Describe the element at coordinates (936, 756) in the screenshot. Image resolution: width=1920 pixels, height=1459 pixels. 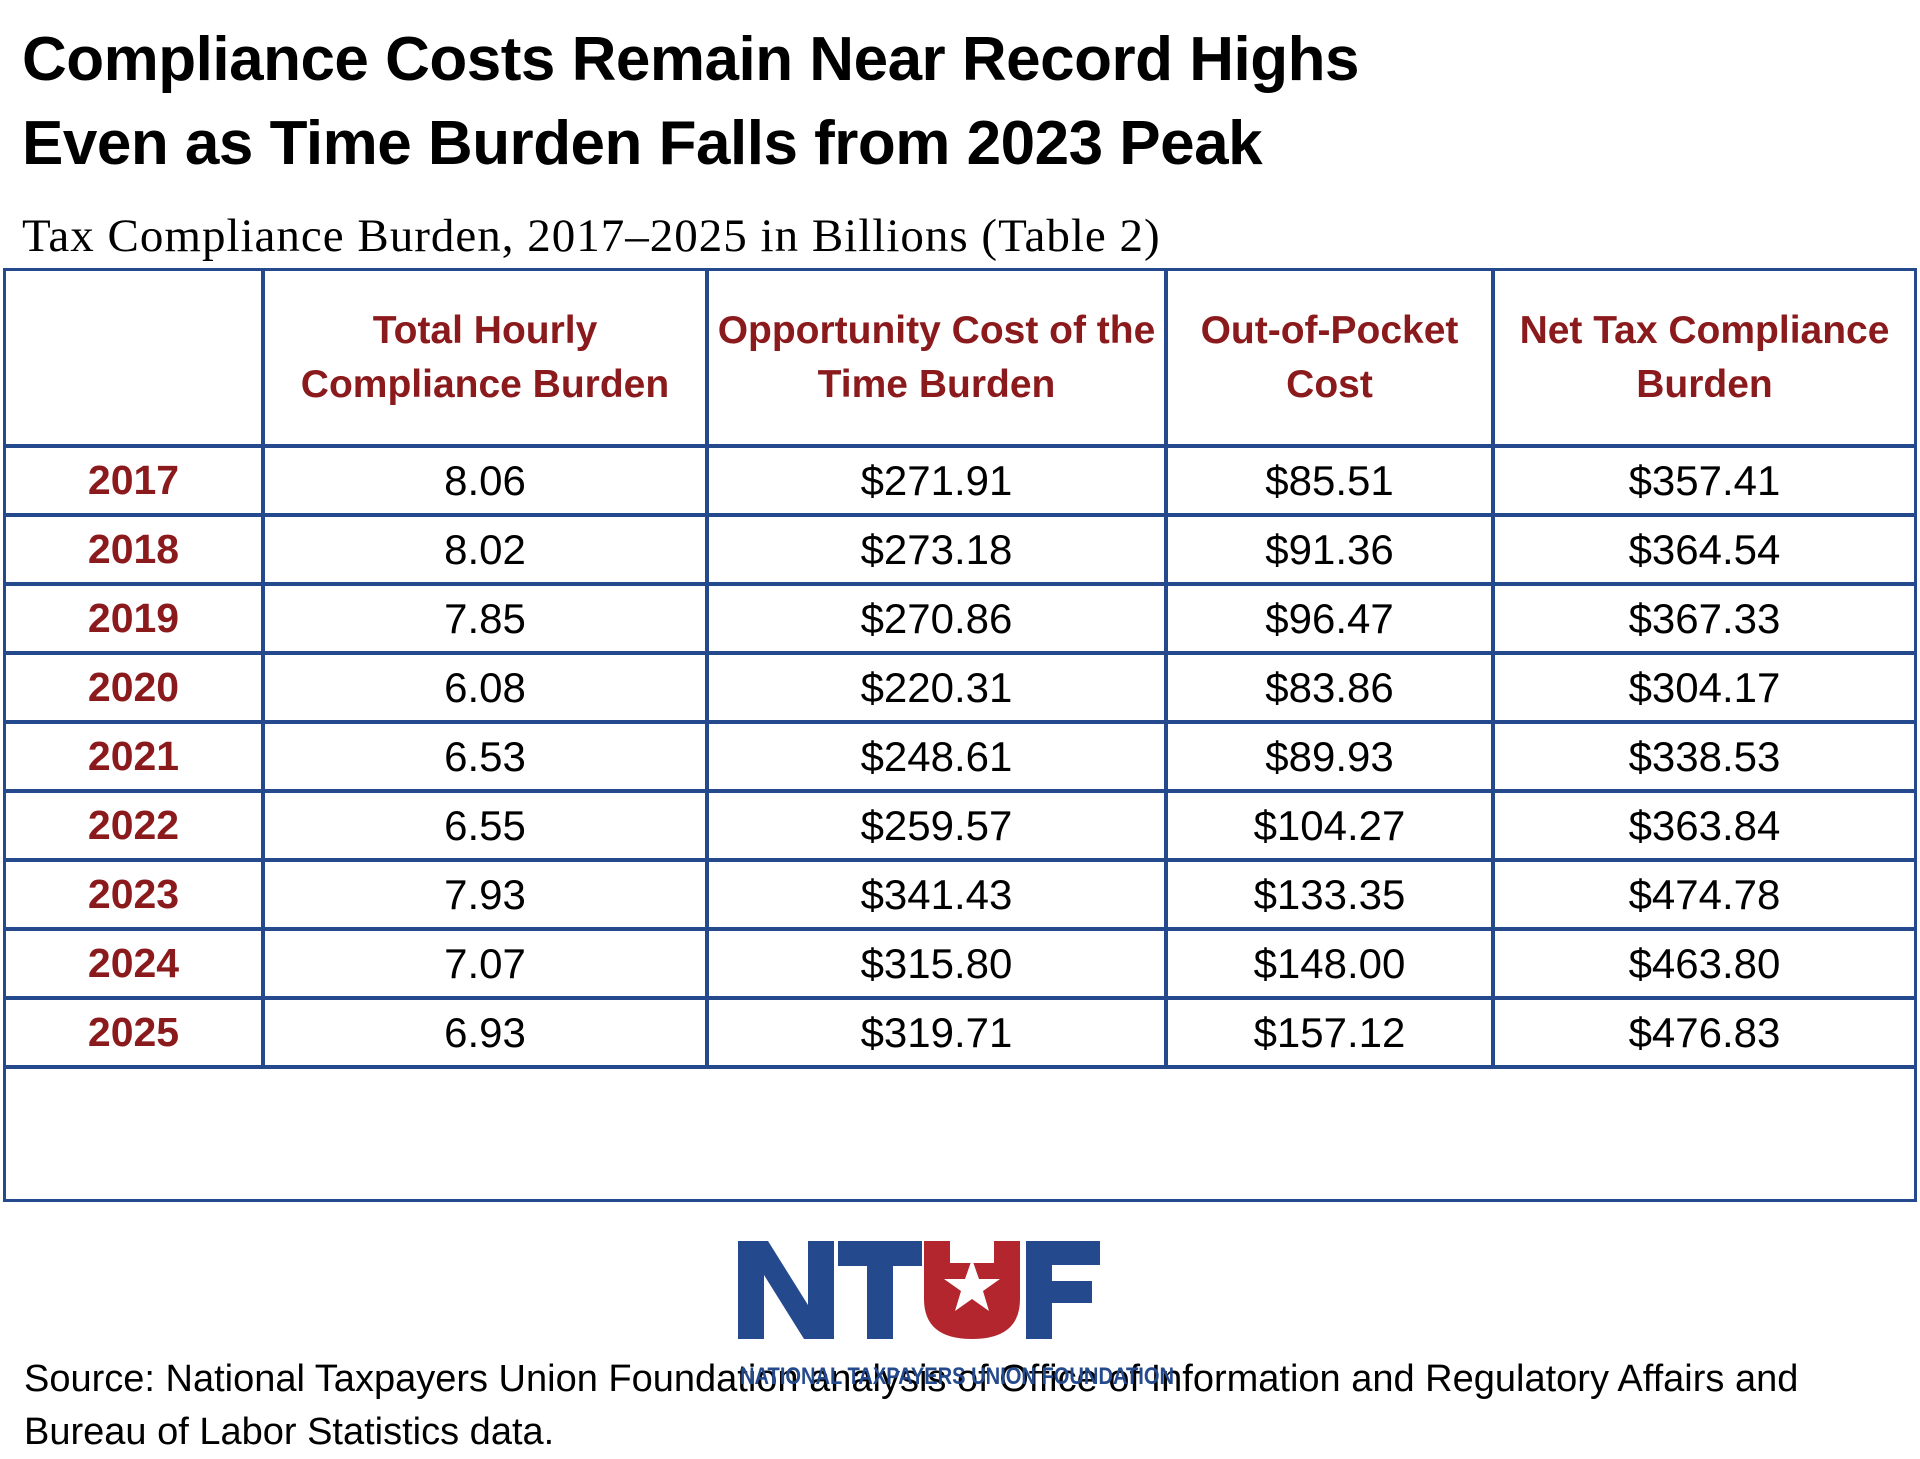
I see `value-cell: $248.61` at that location.